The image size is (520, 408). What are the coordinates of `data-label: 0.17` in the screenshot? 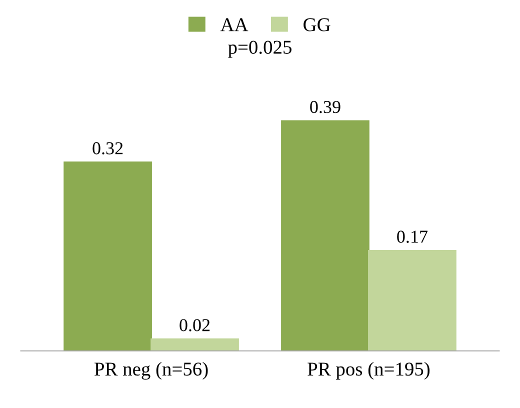 It's located at (412, 236).